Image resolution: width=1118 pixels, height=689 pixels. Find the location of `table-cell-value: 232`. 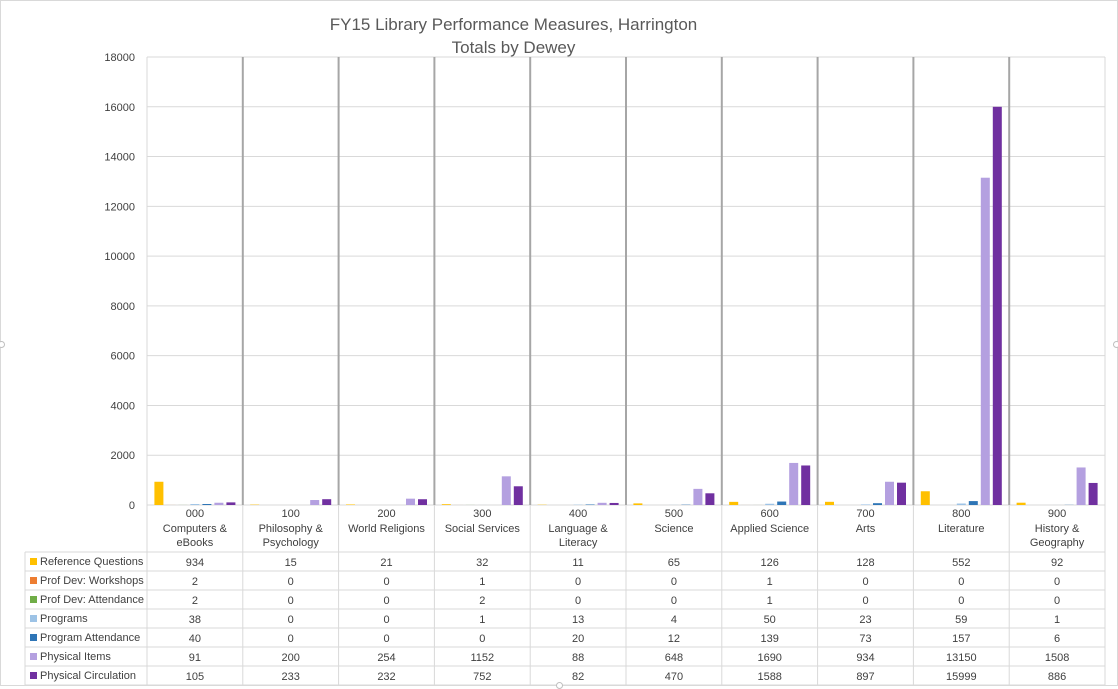

table-cell-value: 232 is located at coordinates (386, 677).